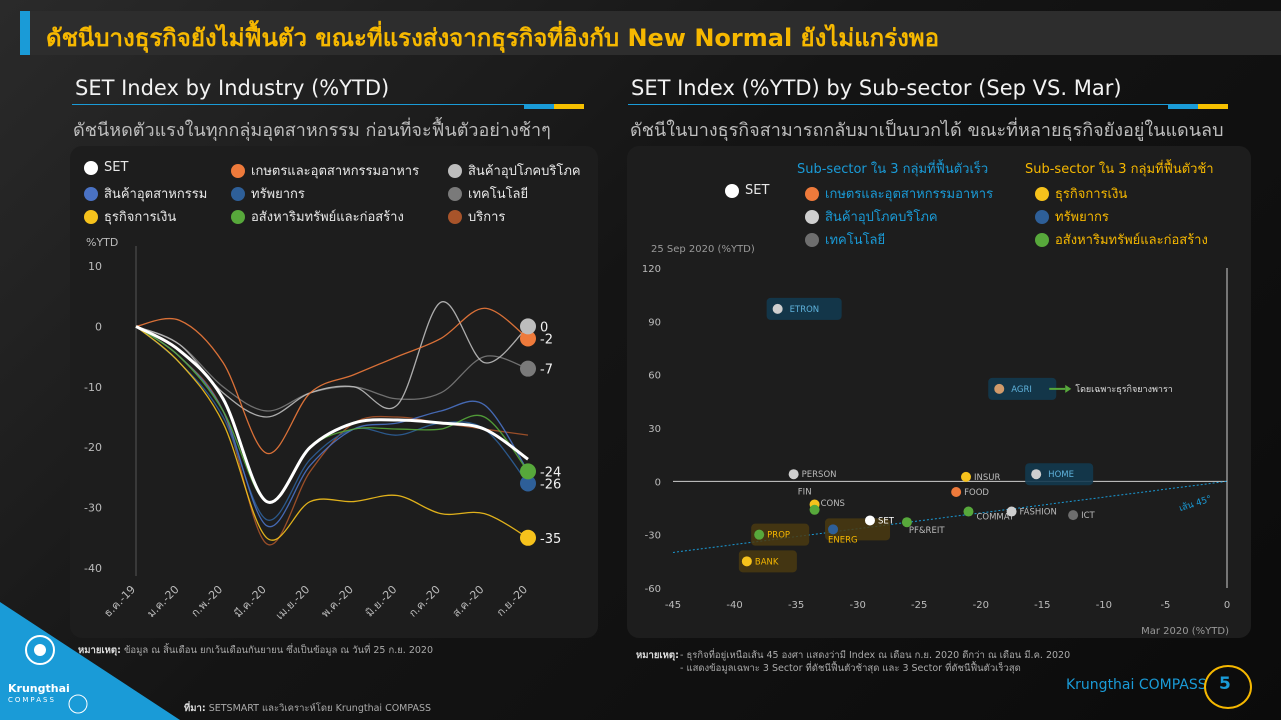 Image resolution: width=1281 pixels, height=720 pixels. I want to click on x-tick-label: ส.ค.-20, so click(468, 601).